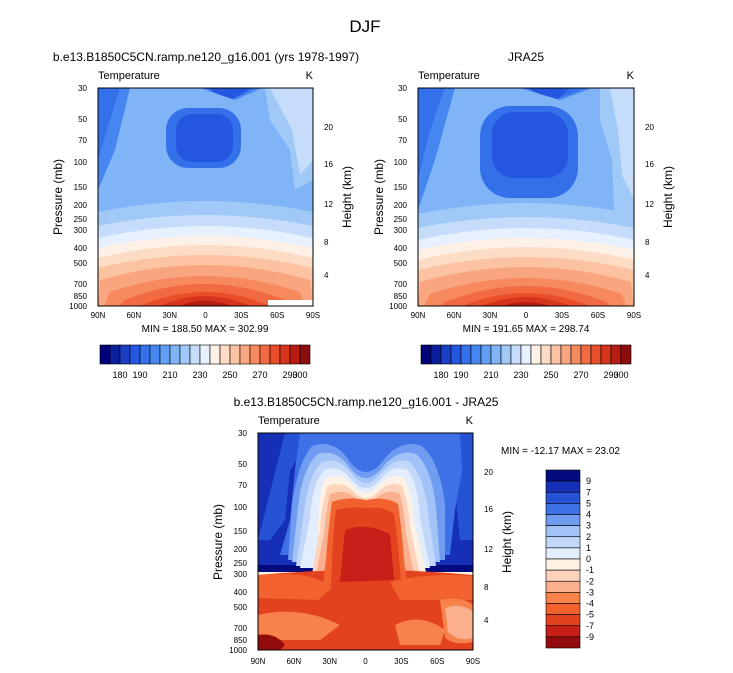 The image size is (733, 673). Describe the element at coordinates (588, 537) in the screenshot. I see `colorbar-tick-label: 2` at that location.